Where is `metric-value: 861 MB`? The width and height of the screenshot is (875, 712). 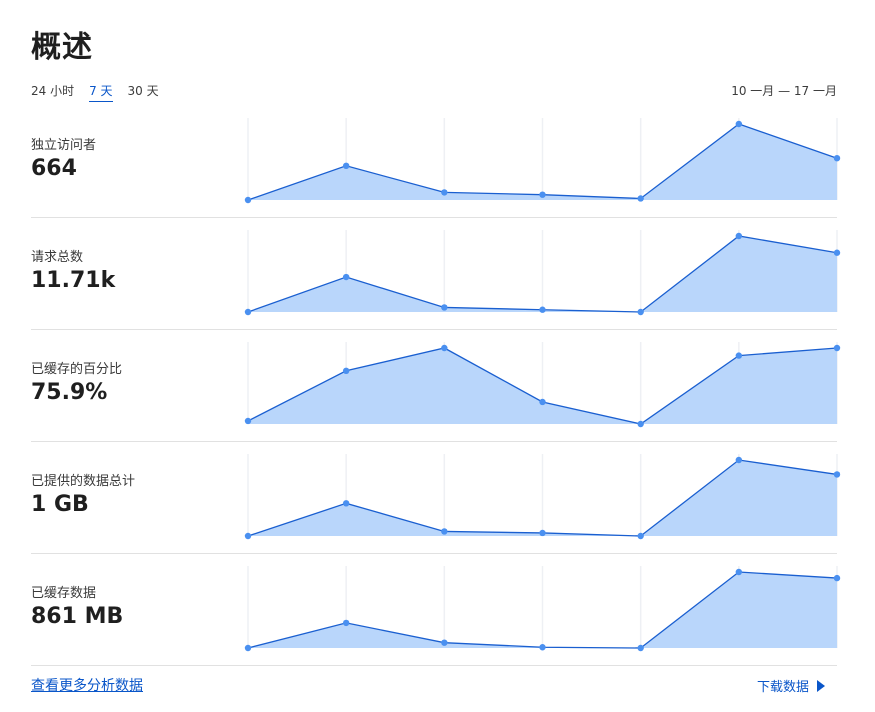 metric-value: 861 MB is located at coordinates (77, 616).